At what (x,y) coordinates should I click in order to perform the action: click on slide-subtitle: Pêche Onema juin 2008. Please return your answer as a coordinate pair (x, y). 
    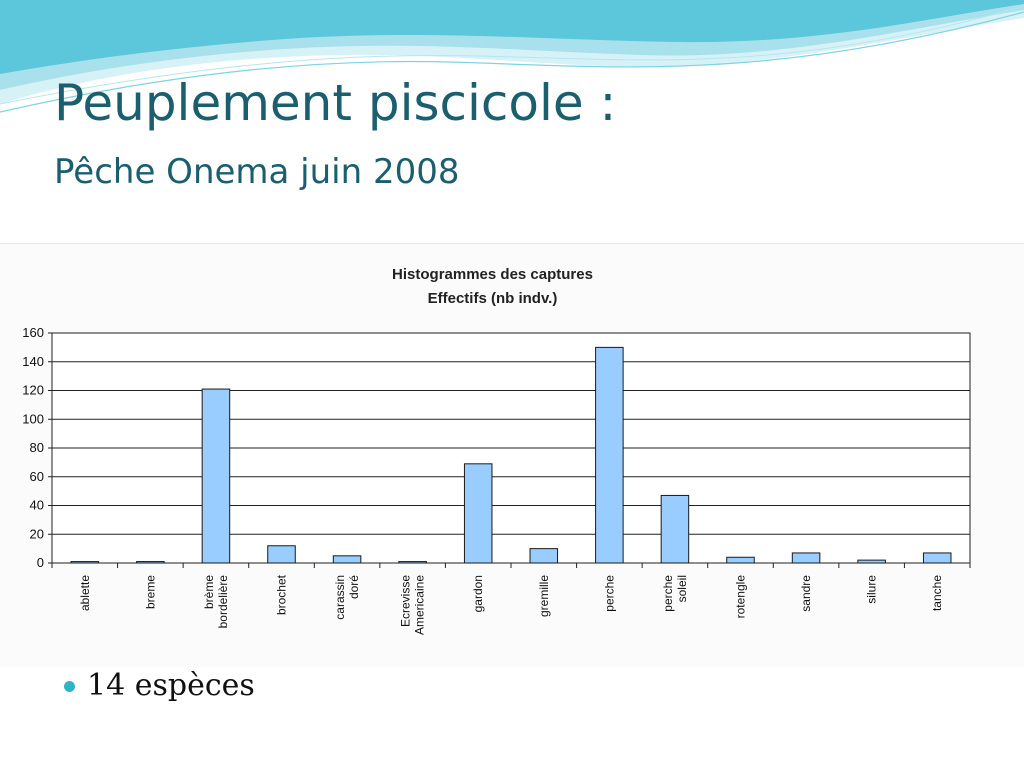
    Looking at the image, I should click on (257, 172).